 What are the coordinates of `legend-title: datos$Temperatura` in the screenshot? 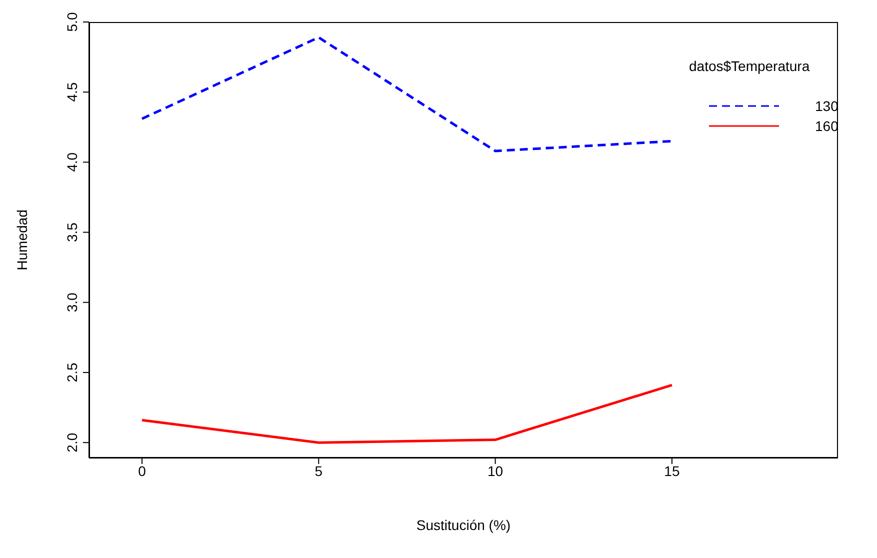 It's located at (750, 66).